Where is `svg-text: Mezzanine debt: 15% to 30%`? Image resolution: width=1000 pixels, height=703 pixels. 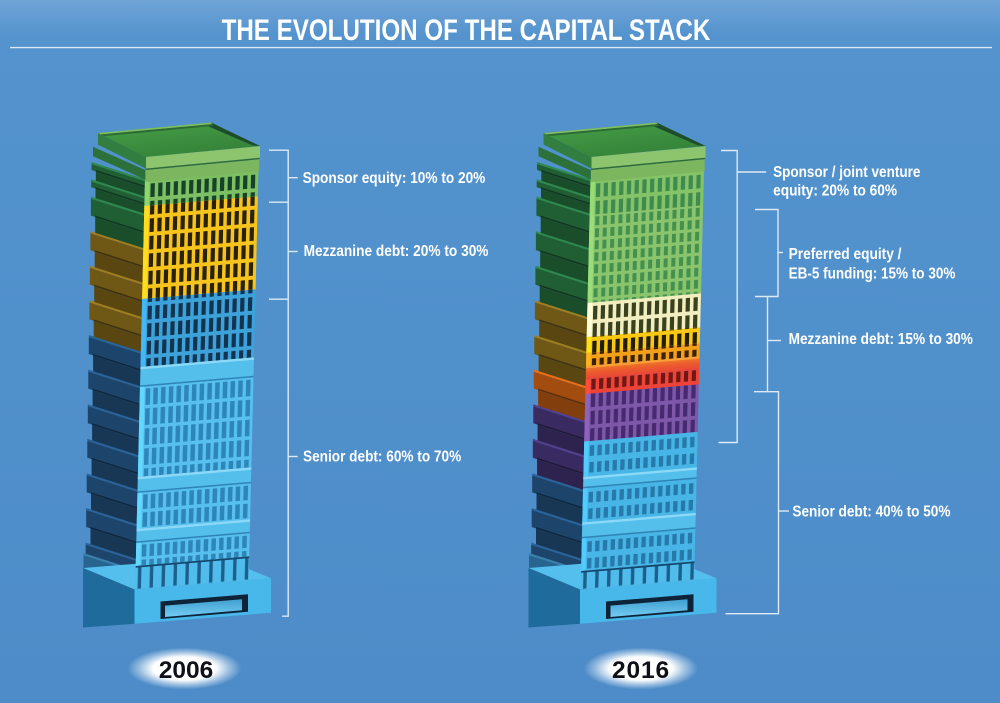
svg-text: Mezzanine debt: 15% to 30% is located at coordinates (881, 339).